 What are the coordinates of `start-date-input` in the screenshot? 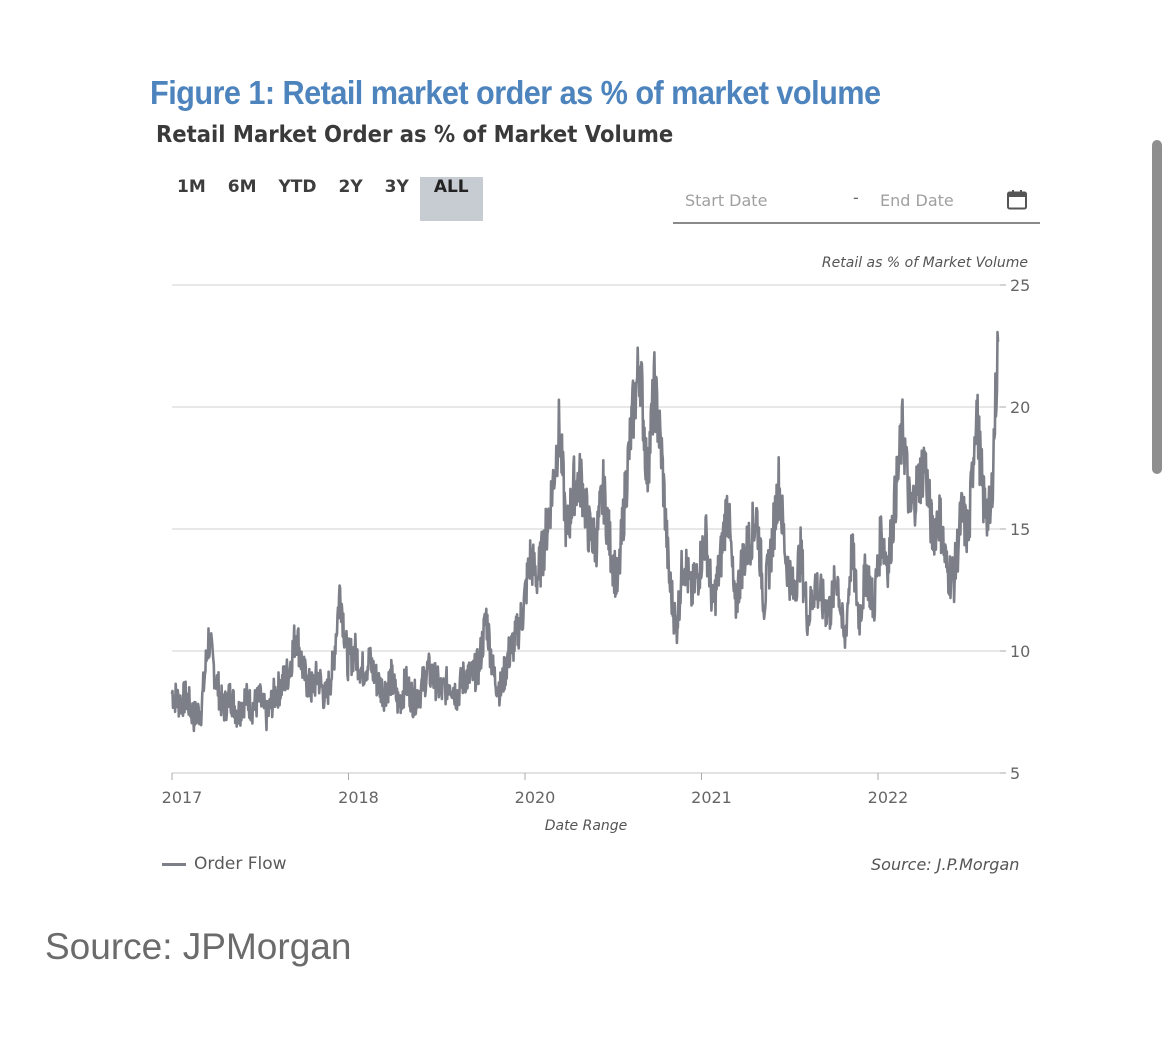 It's located at (760, 200).